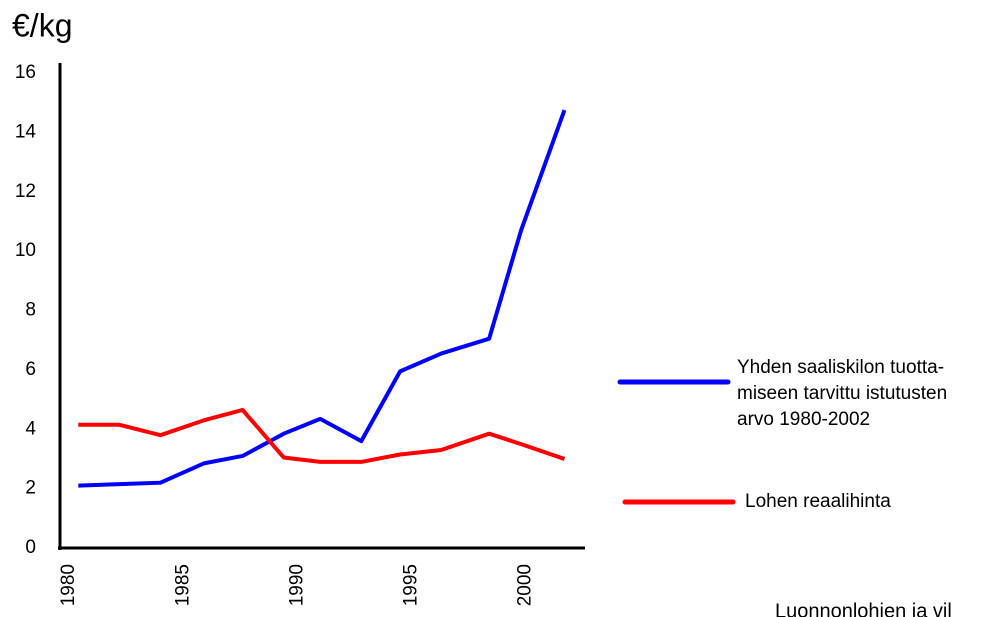  Describe the element at coordinates (30, 428) in the screenshot. I see `y-tick-label: 4` at that location.